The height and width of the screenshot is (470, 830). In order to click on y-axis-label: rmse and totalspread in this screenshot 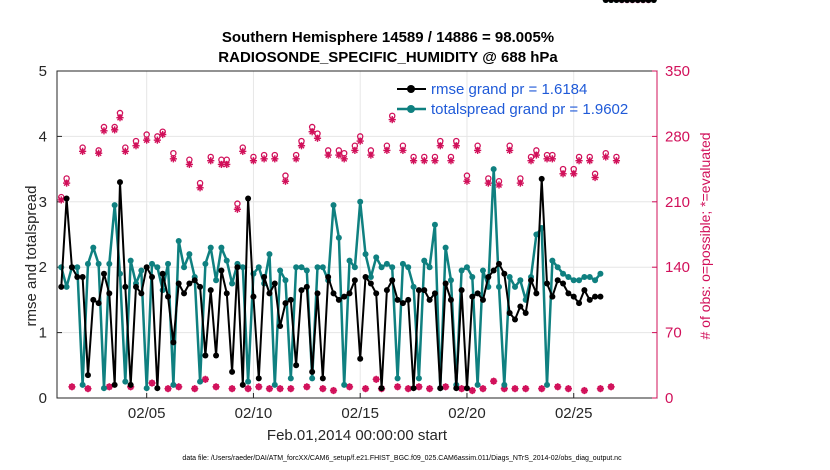, I will do `click(31, 256)`.